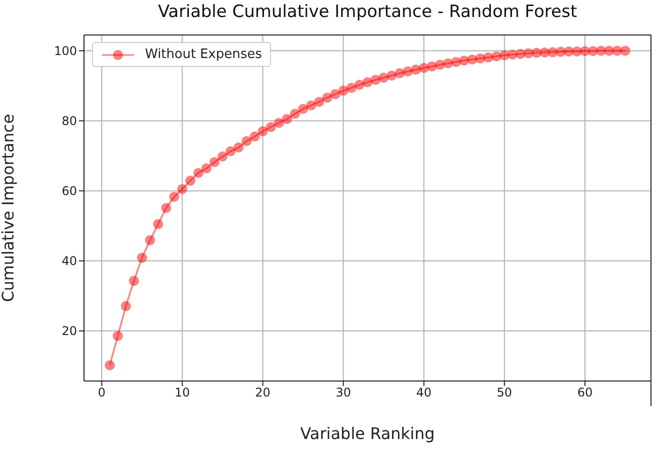 The image size is (668, 468). What do you see at coordinates (69, 191) in the screenshot?
I see `y-tick-label: 60` at bounding box center [69, 191].